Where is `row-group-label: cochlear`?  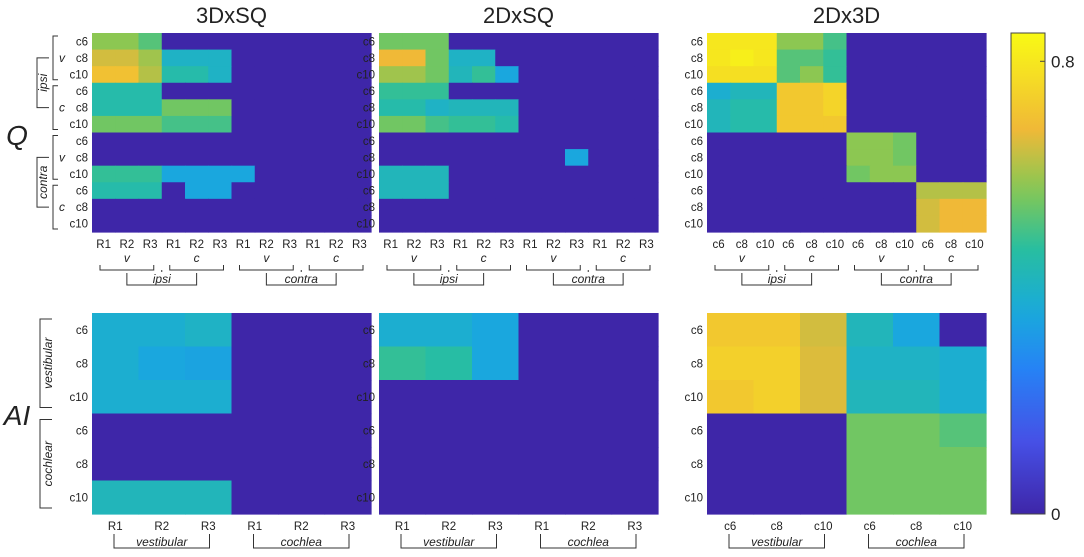
row-group-label: cochlear is located at coordinates (48, 463).